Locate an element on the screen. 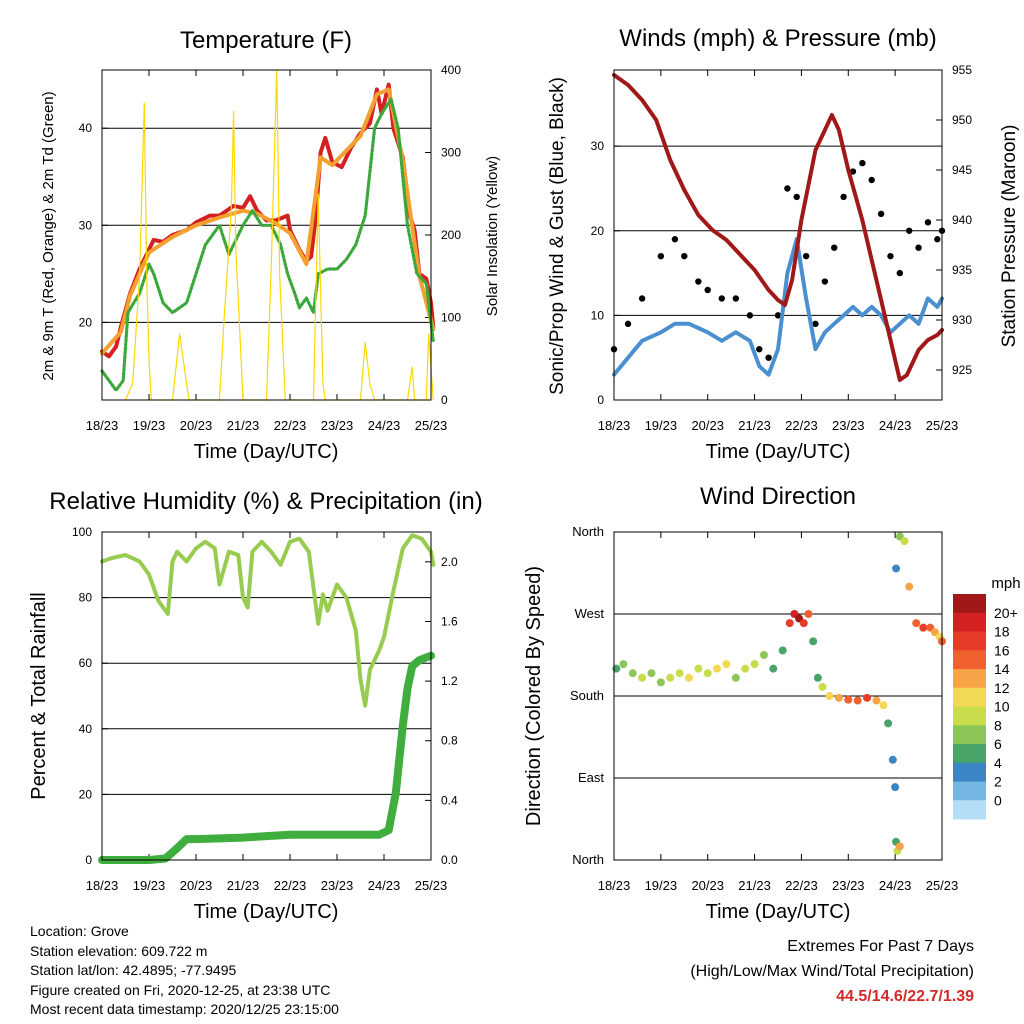 This screenshot has width=1024, height=1024. y-tick-label: 80 is located at coordinates (86, 598).